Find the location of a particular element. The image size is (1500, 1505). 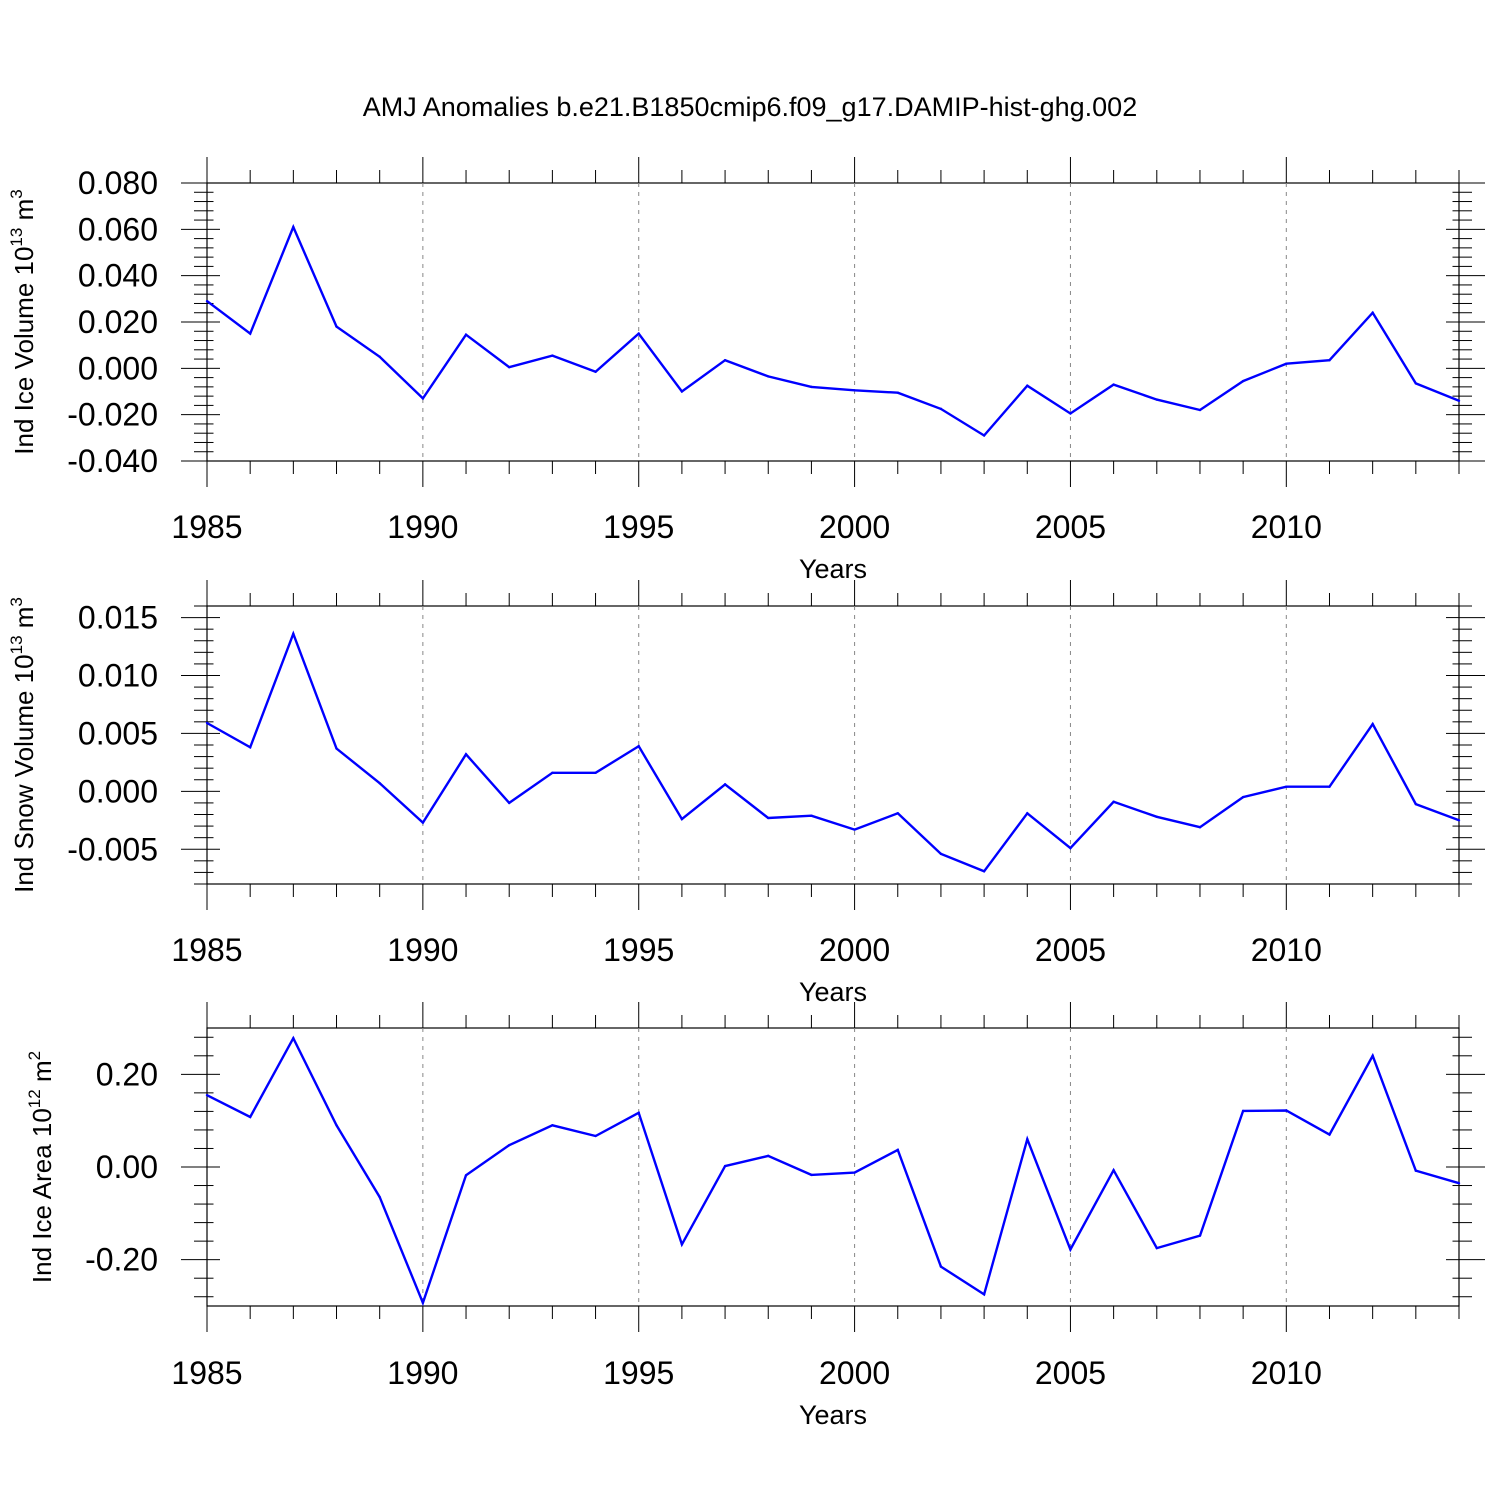

x-tick-label: 1995 is located at coordinates (638, 1373).